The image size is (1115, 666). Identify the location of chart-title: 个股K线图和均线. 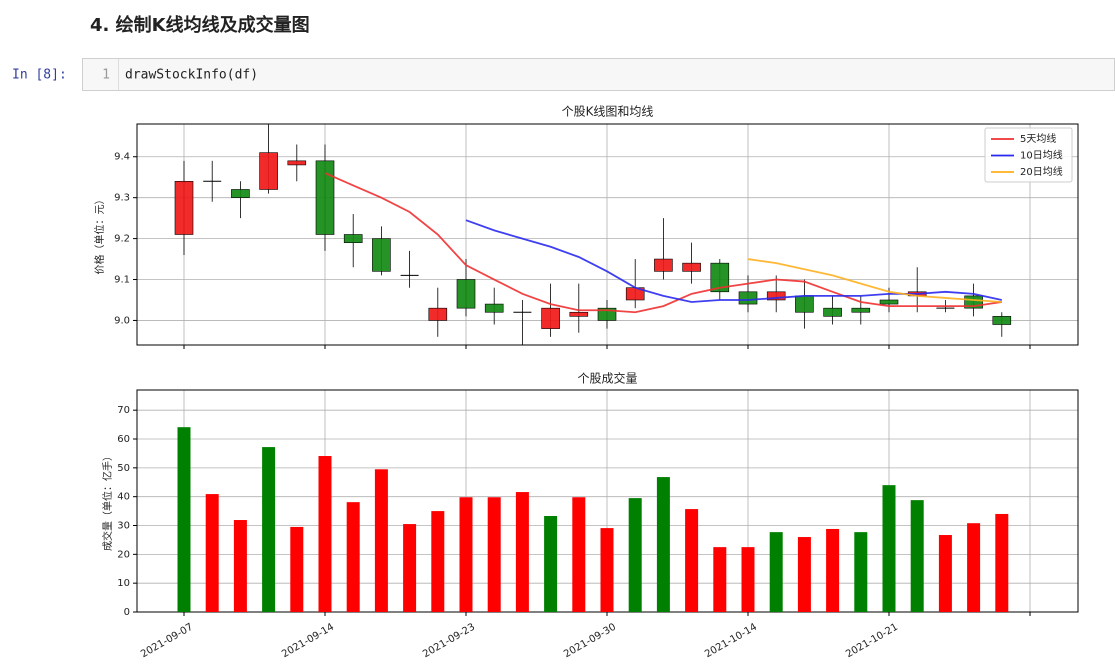
(608, 112).